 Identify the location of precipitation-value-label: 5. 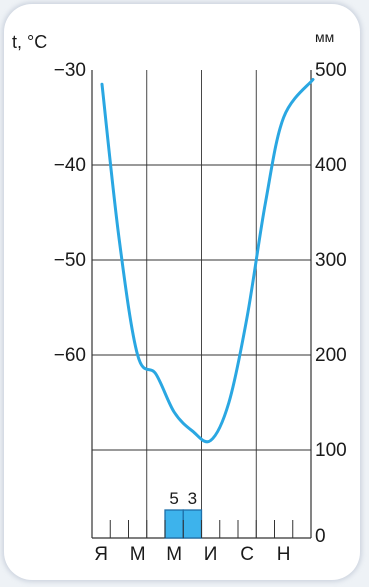
(173, 498).